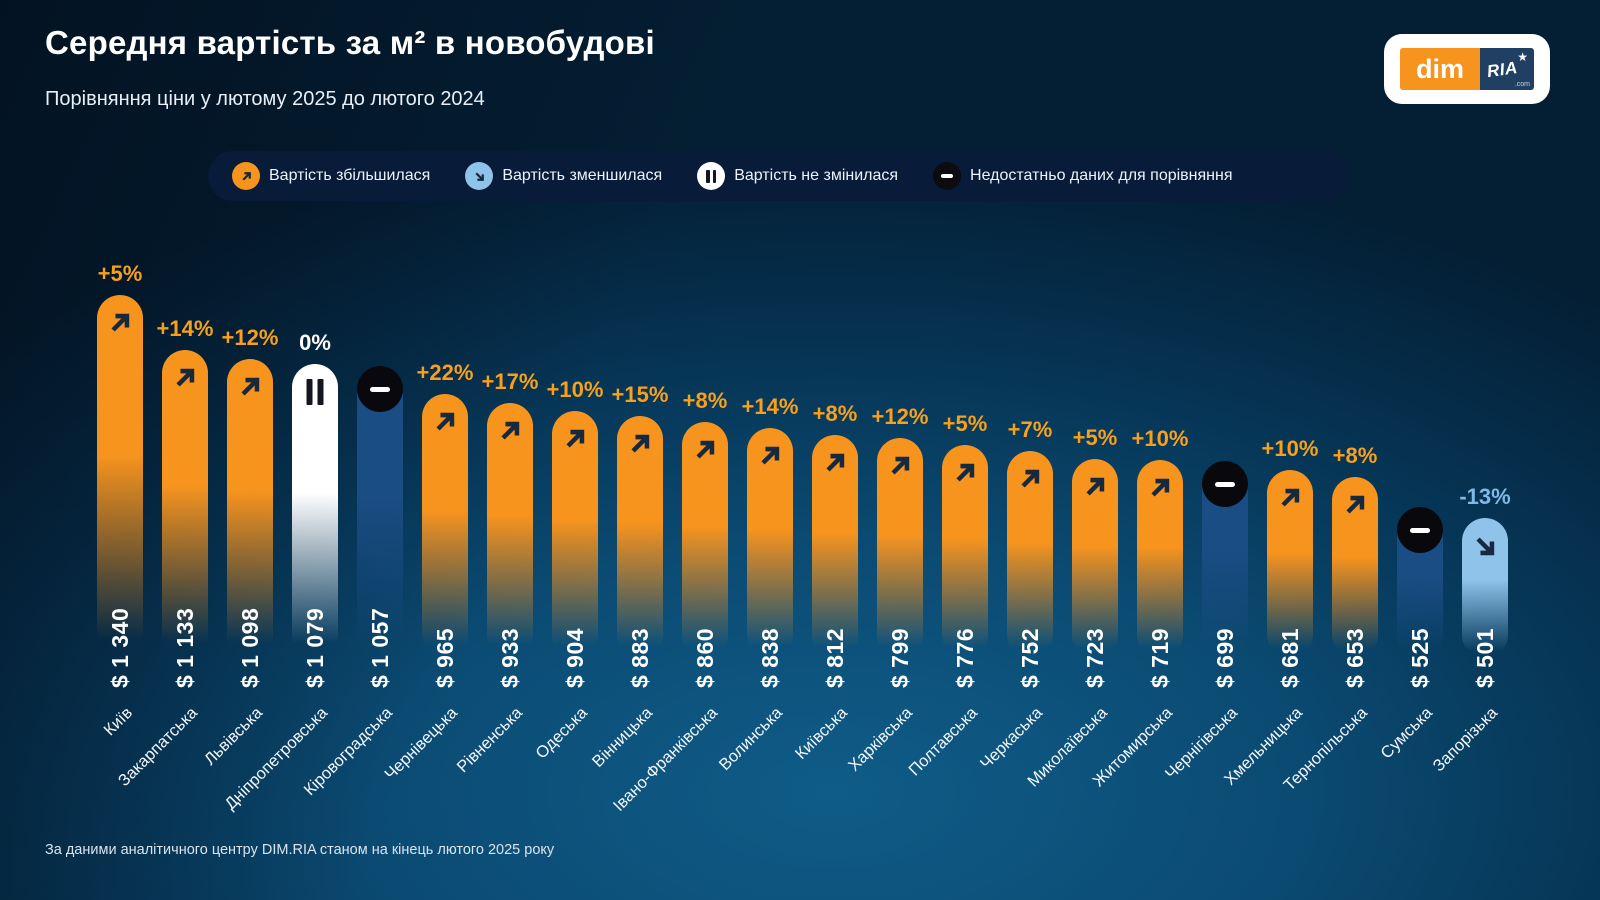 The image size is (1600, 900). Describe the element at coordinates (1522, 84) in the screenshot. I see `logo-tld-text: .com` at that location.